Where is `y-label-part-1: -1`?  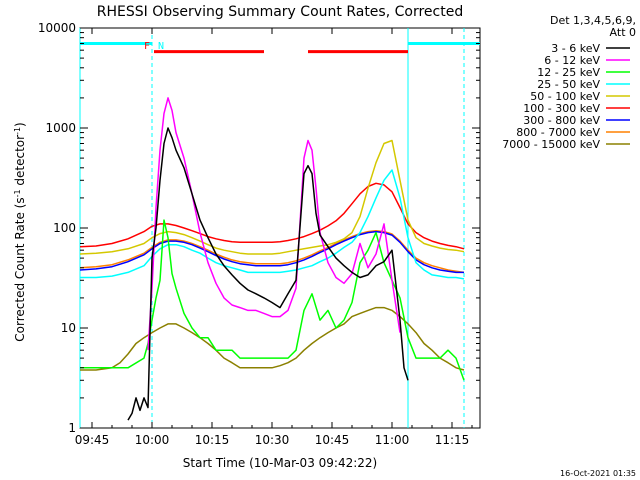
y-label-part-1: -1 is located at coordinates (17, 193).